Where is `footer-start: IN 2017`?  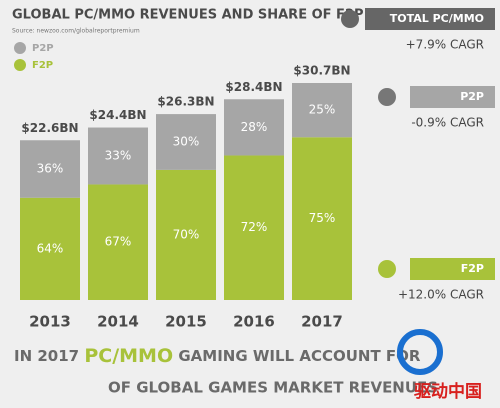 footer-start: IN 2017 is located at coordinates (46, 356).